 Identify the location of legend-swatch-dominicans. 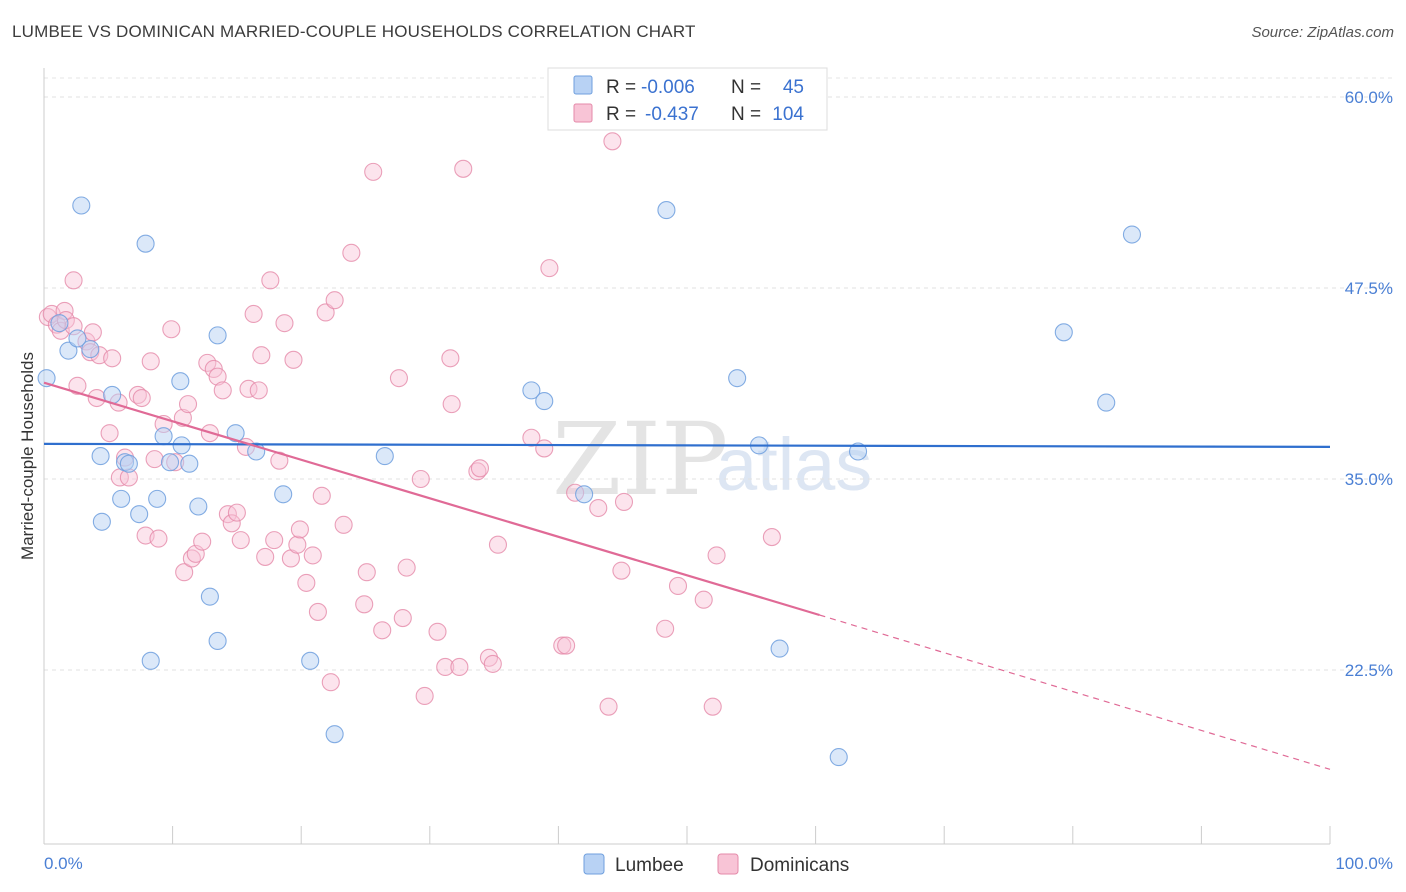
(583, 113).